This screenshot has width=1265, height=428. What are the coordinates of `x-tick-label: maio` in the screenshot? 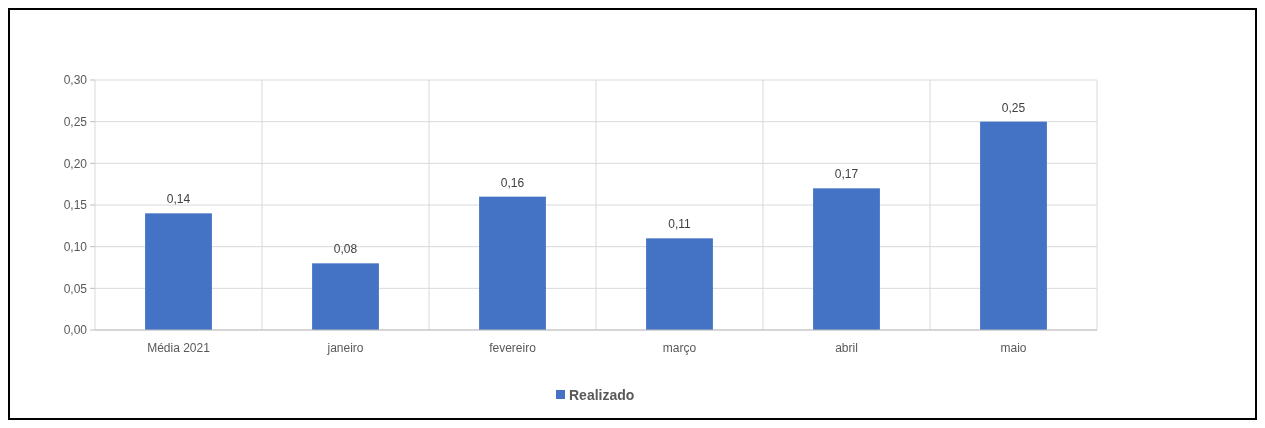 It's located at (1013, 348).